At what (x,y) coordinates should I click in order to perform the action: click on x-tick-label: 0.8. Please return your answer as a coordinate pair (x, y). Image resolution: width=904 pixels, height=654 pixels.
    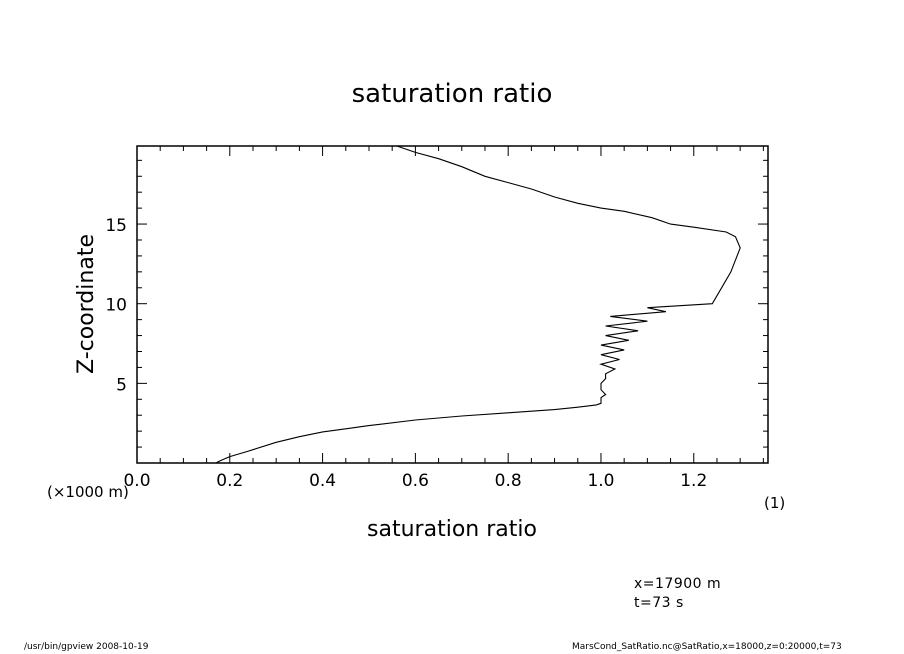
    Looking at the image, I should click on (508, 481).